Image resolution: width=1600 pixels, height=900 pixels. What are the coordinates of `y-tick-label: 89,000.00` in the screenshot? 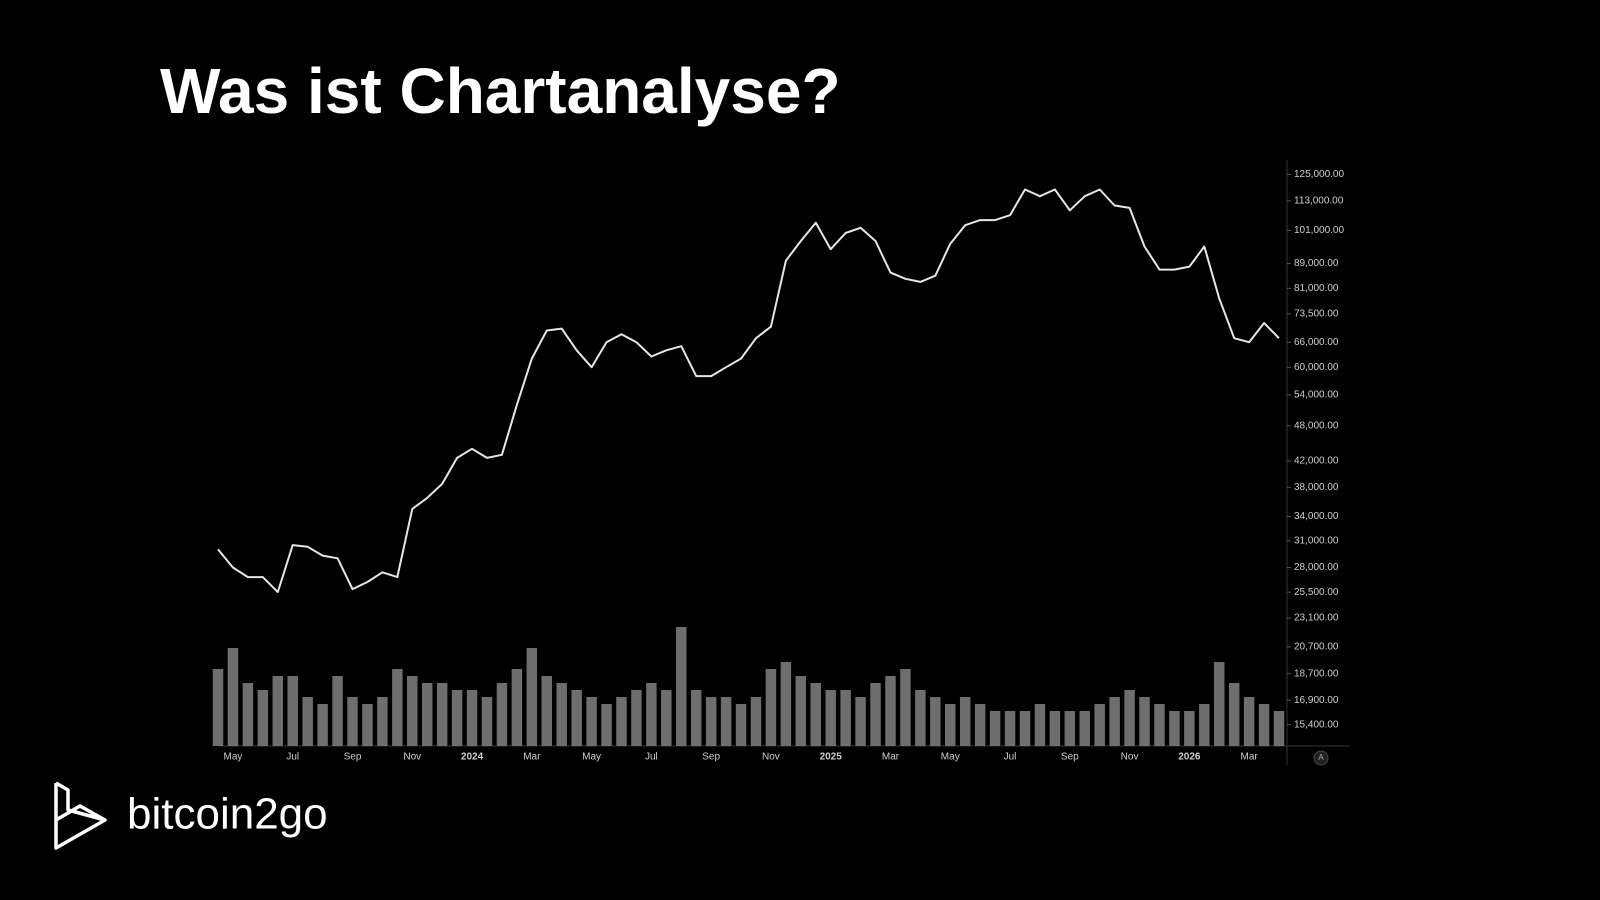 It's located at (1316, 263).